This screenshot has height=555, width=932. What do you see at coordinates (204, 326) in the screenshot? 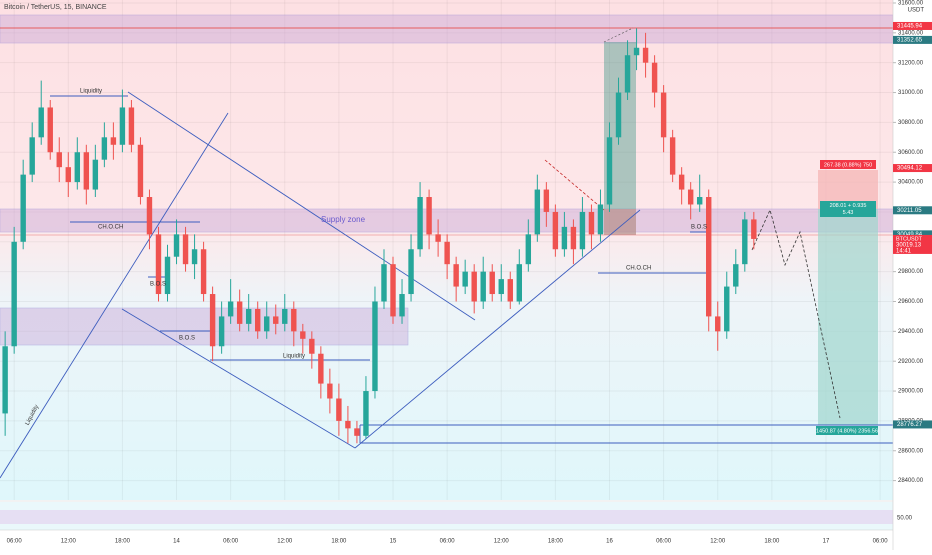
I see `demand-zone` at bounding box center [204, 326].